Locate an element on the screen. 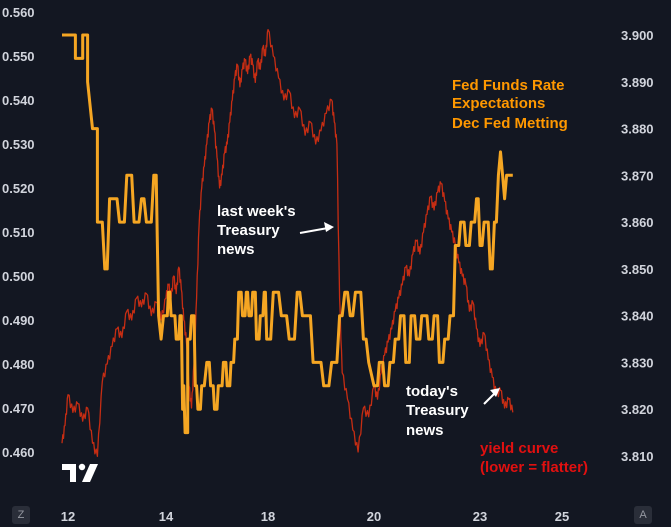 Image resolution: width=671 pixels, height=527 pixels. left-tick-label: 0.560 is located at coordinates (18, 12).